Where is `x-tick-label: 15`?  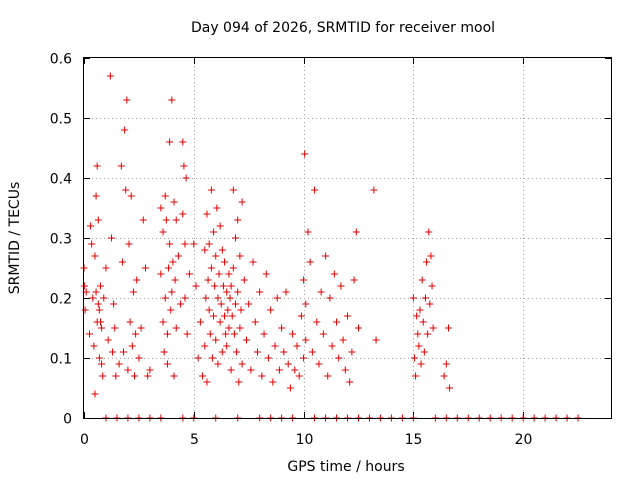
x-tick-label: 15 is located at coordinates (414, 440).